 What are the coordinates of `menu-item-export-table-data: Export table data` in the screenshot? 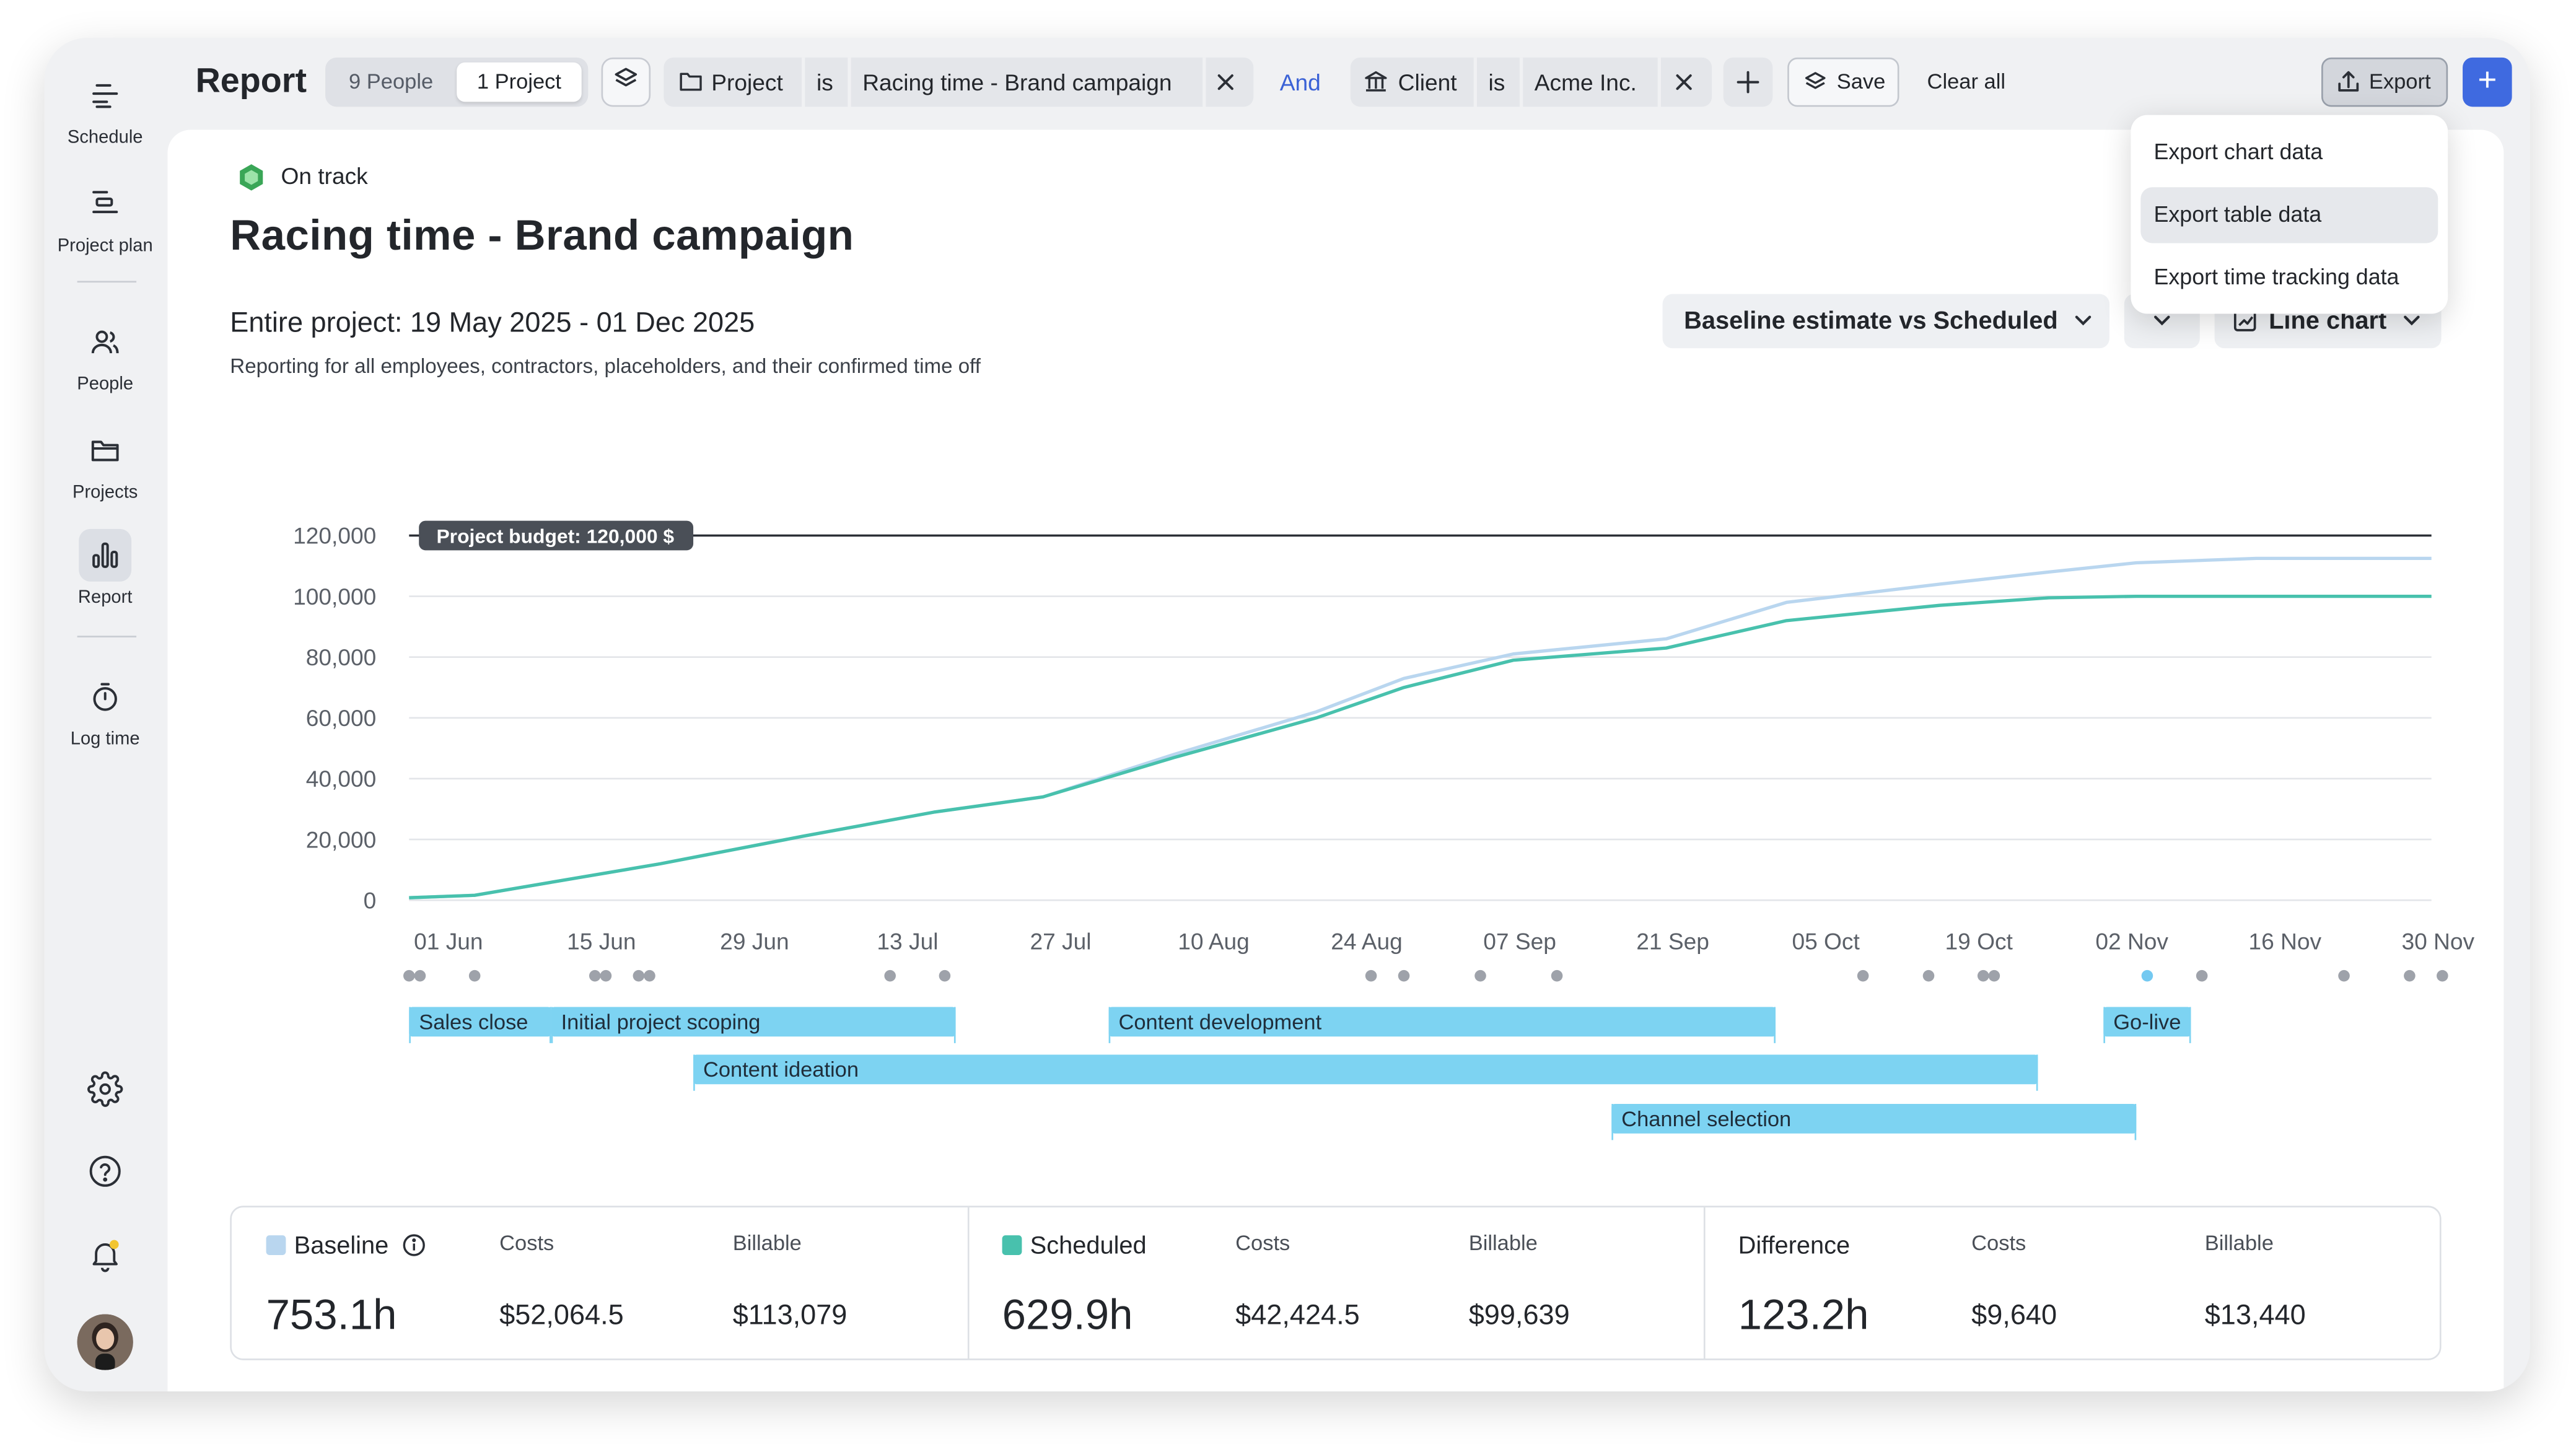 It's located at (2289, 215).